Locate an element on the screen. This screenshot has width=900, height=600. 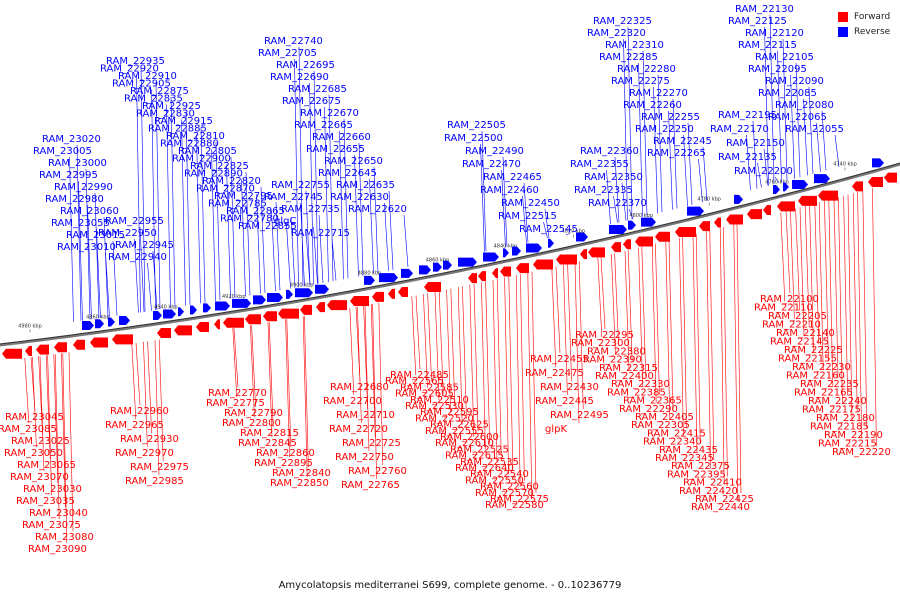
forward-gene-label: RAM_22790 is located at coordinates (253, 413).